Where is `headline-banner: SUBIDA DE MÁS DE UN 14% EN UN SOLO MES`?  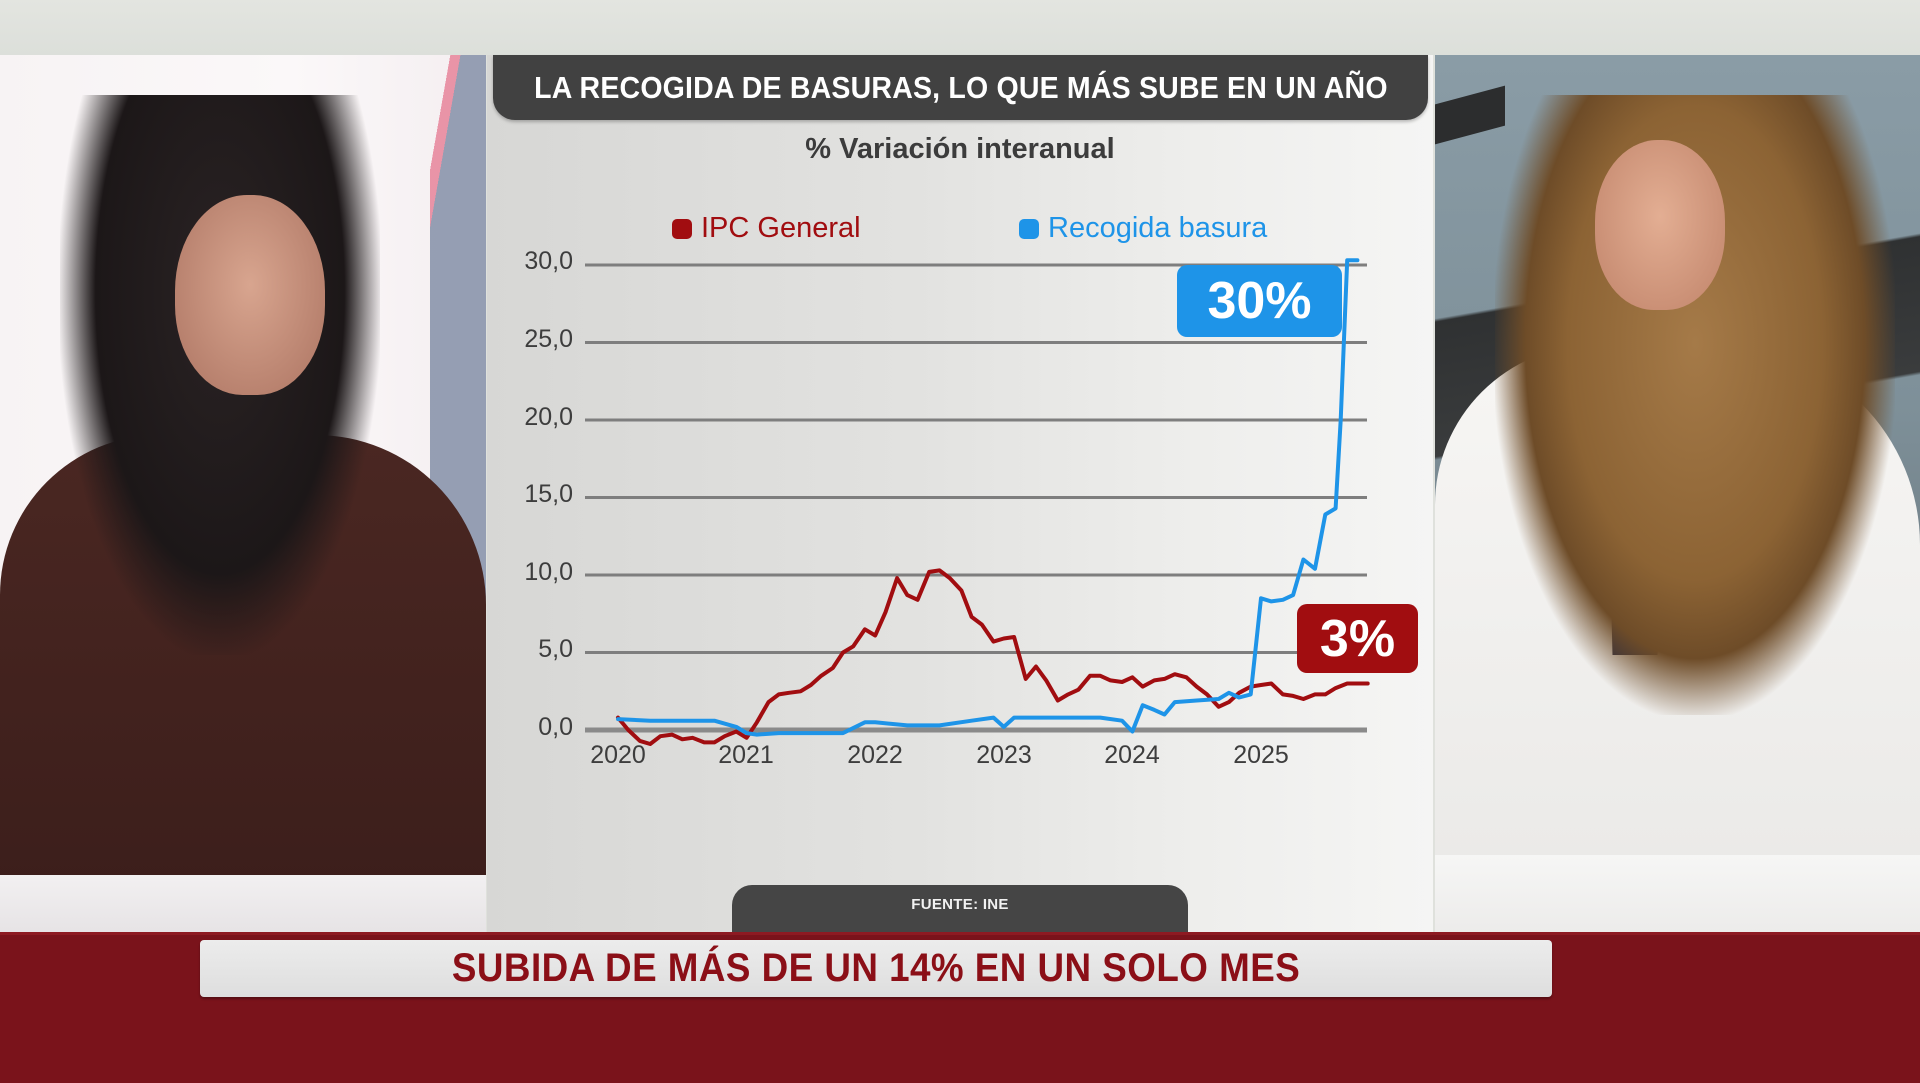 headline-banner: SUBIDA DE MÁS DE UN 14% EN UN SOLO MES is located at coordinates (876, 968).